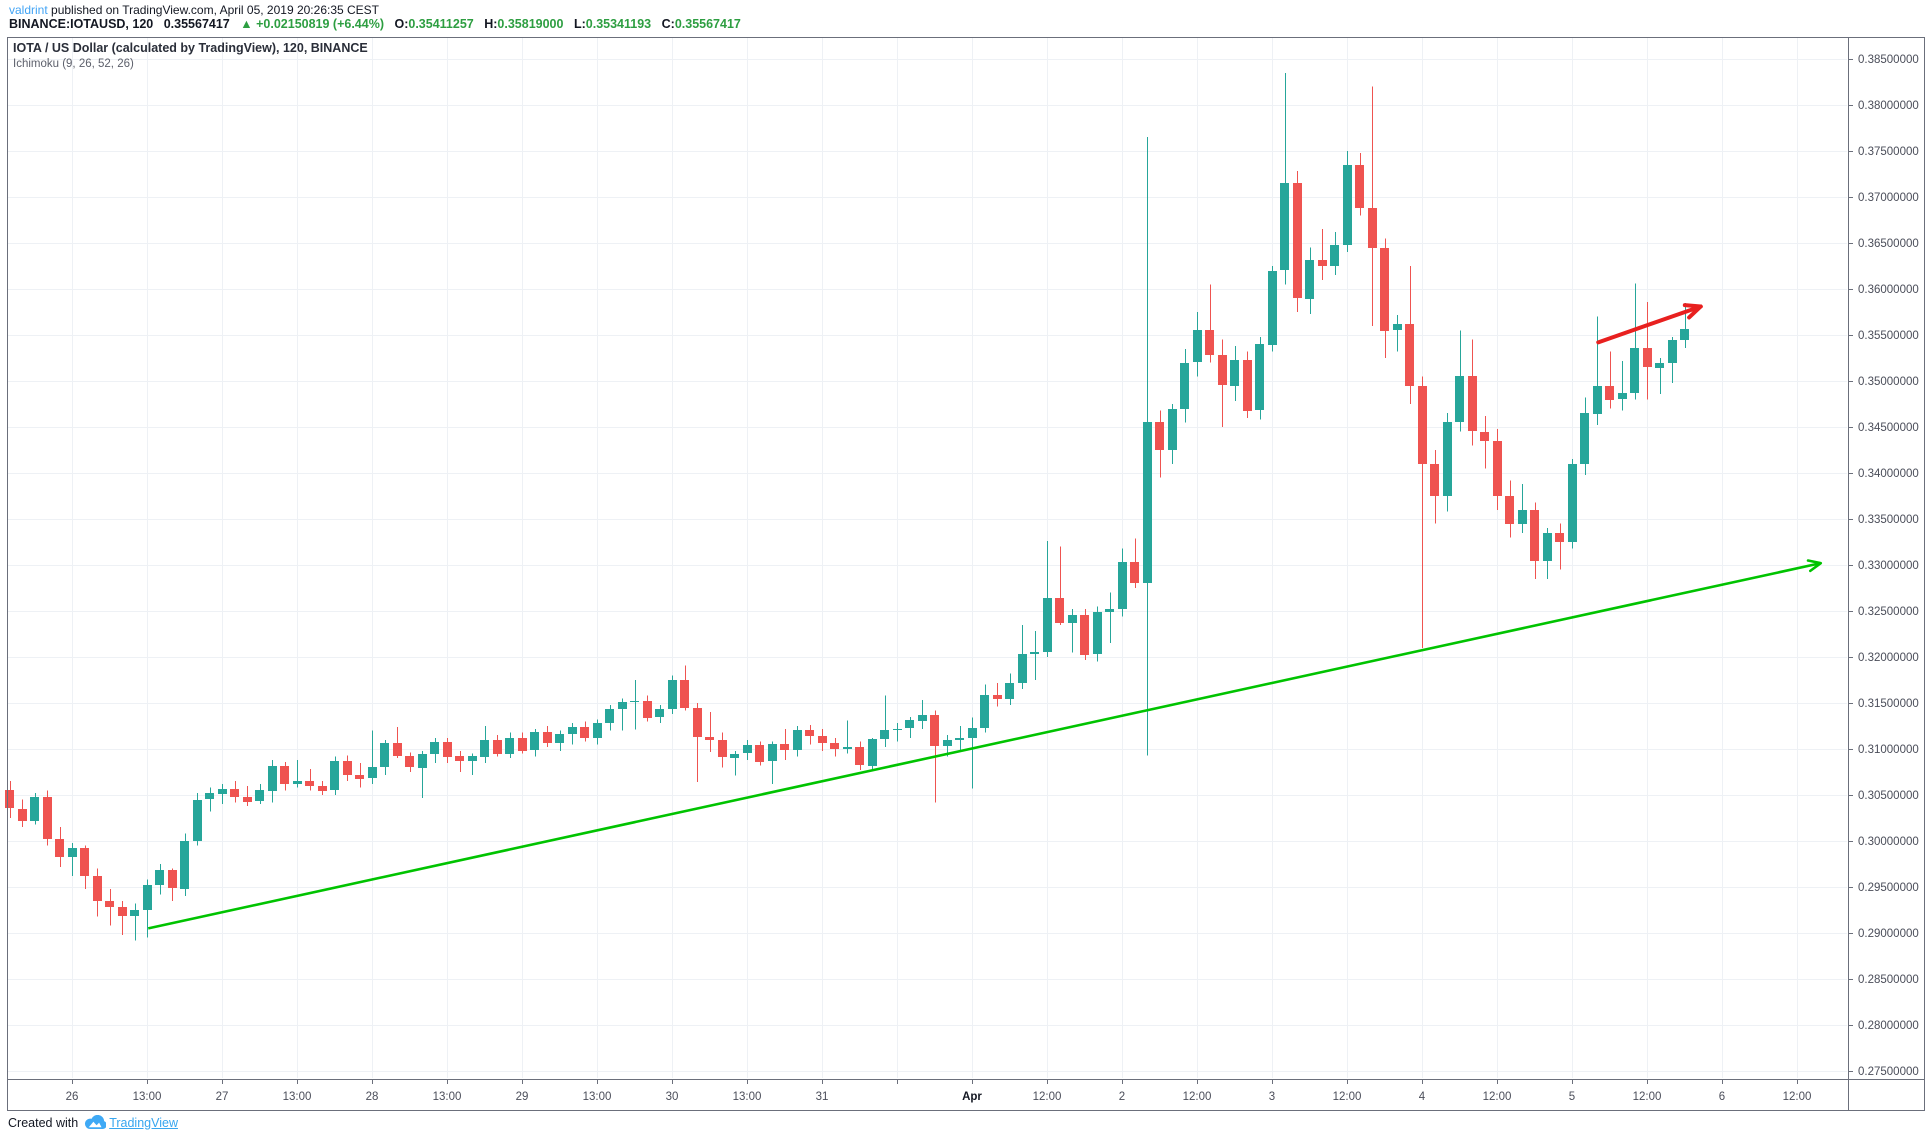 This screenshot has width=1926, height=1145. What do you see at coordinates (372, 1097) in the screenshot?
I see `x-axis-label: 28` at bounding box center [372, 1097].